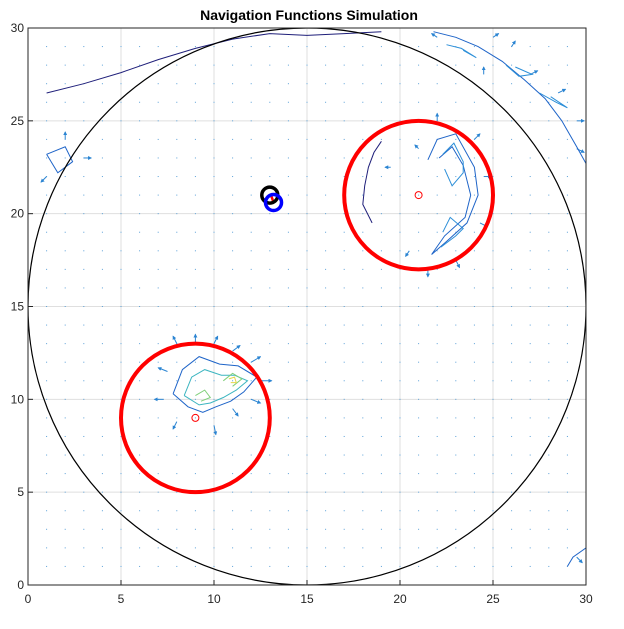 This screenshot has height=629, width=624. Describe the element at coordinates (400, 599) in the screenshot. I see `x-tick-label: 20` at that location.